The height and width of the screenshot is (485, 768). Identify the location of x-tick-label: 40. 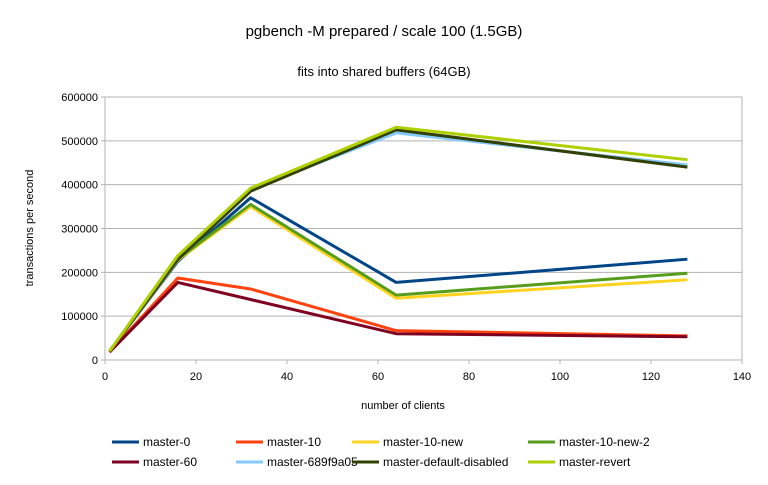
(287, 377).